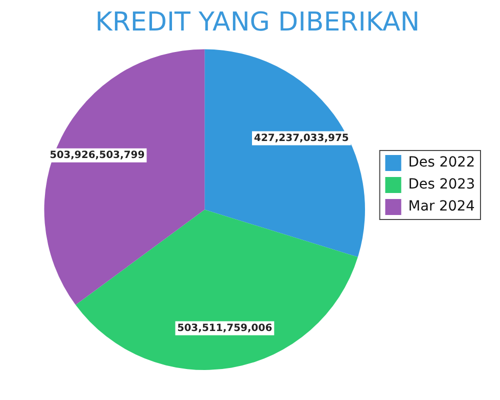  I want to click on legend-label: Des 2023, so click(442, 184).